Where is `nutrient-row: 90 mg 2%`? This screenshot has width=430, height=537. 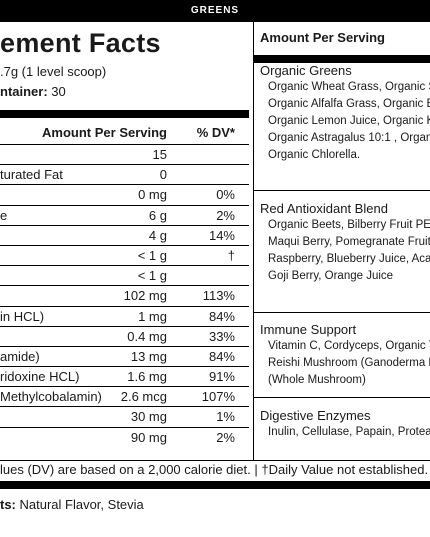
nutrient-row: 90 mg 2% is located at coordinates (124, 436).